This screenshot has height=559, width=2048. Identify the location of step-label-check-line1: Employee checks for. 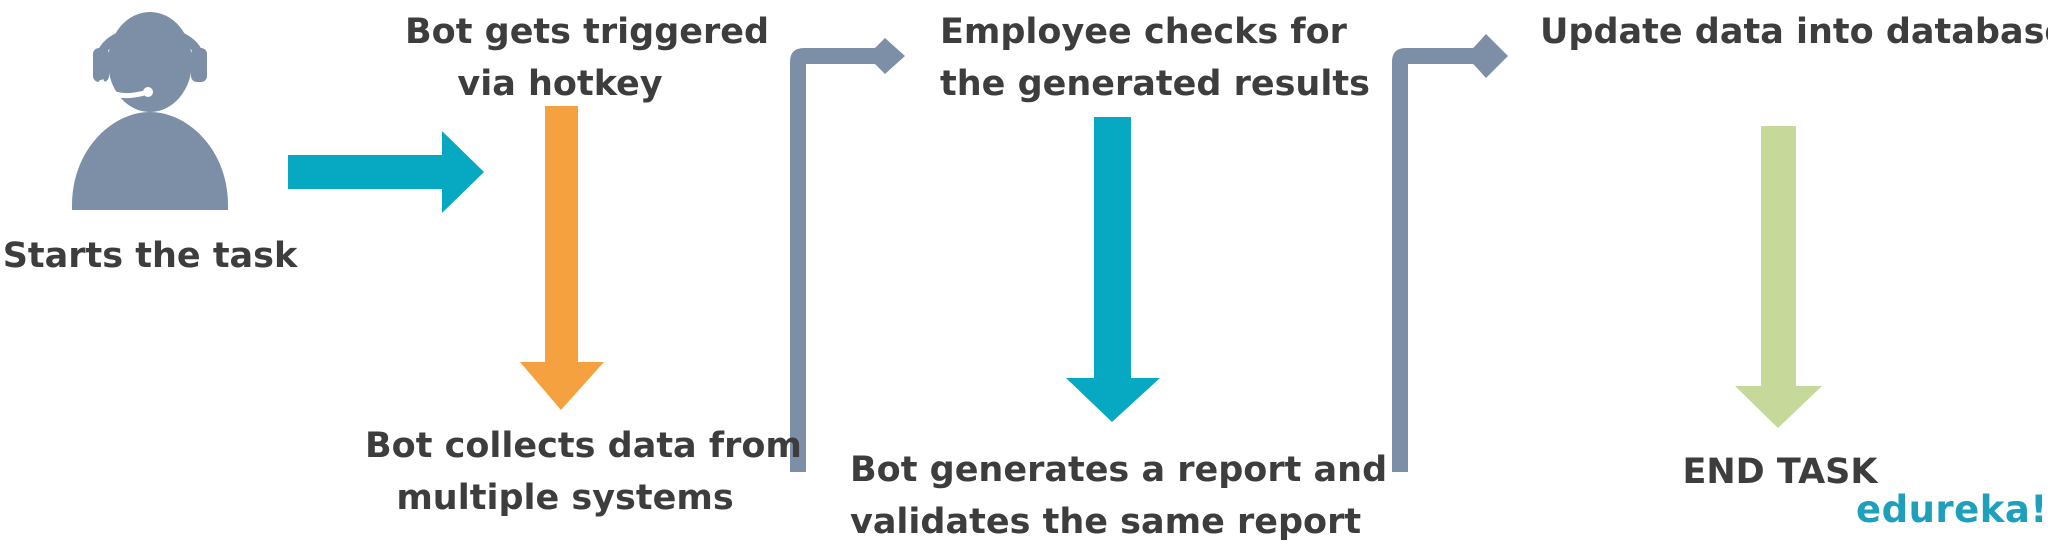
(1143, 32).